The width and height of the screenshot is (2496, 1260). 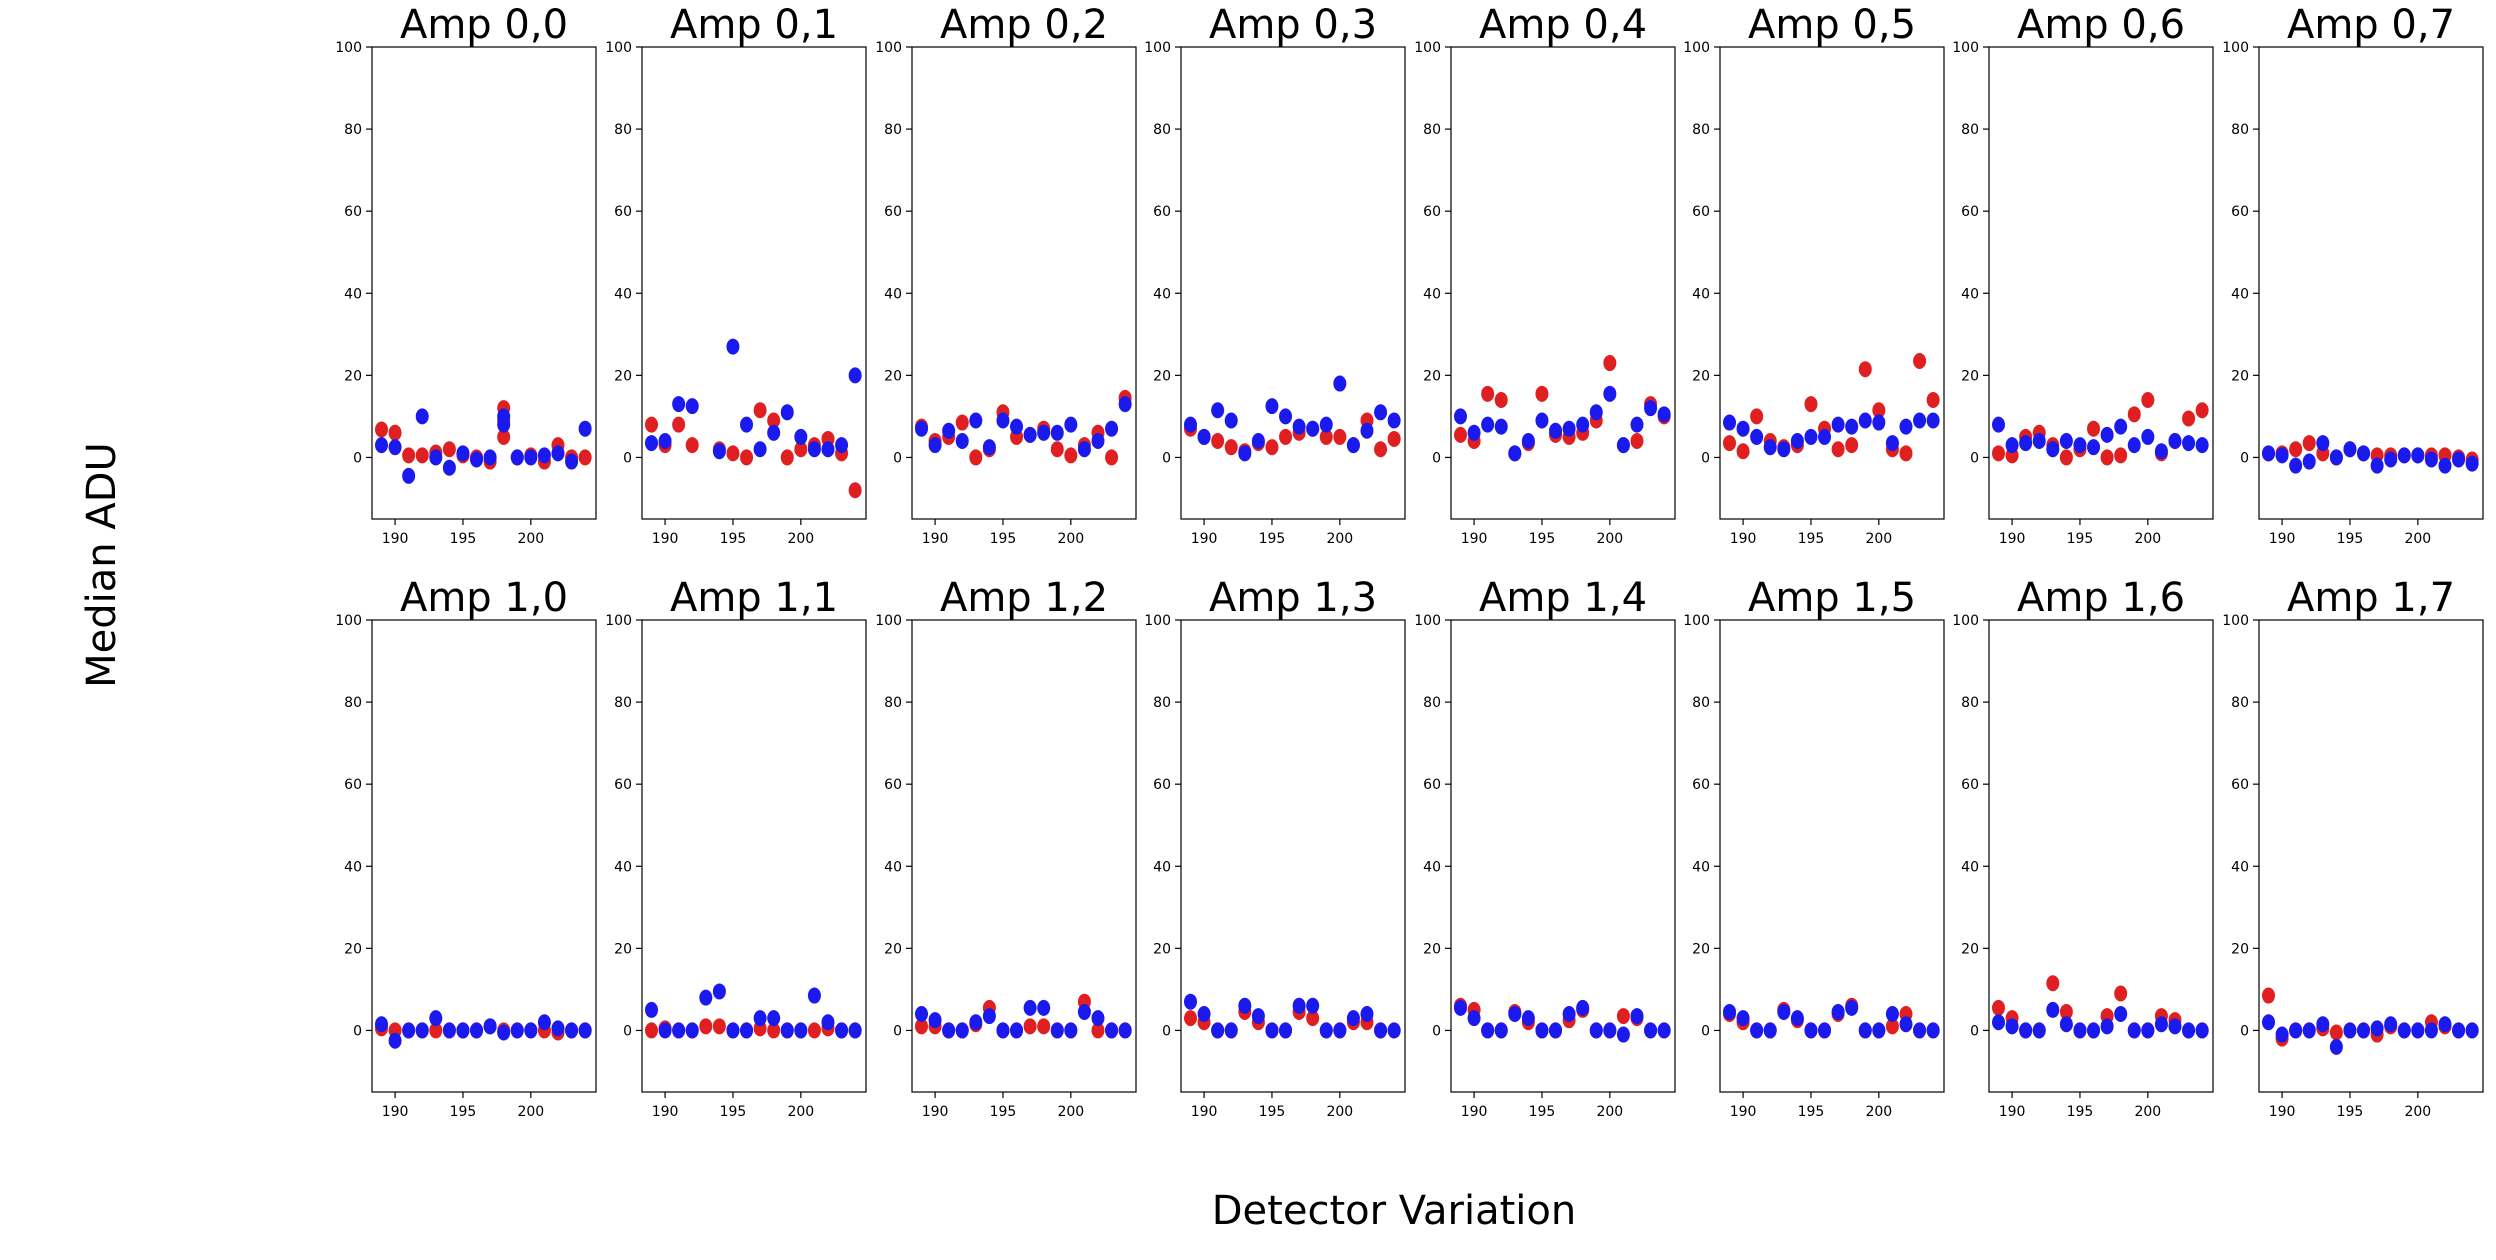 What do you see at coordinates (1832, 598) in the screenshot?
I see `panel-title: Amp 1,5` at bounding box center [1832, 598].